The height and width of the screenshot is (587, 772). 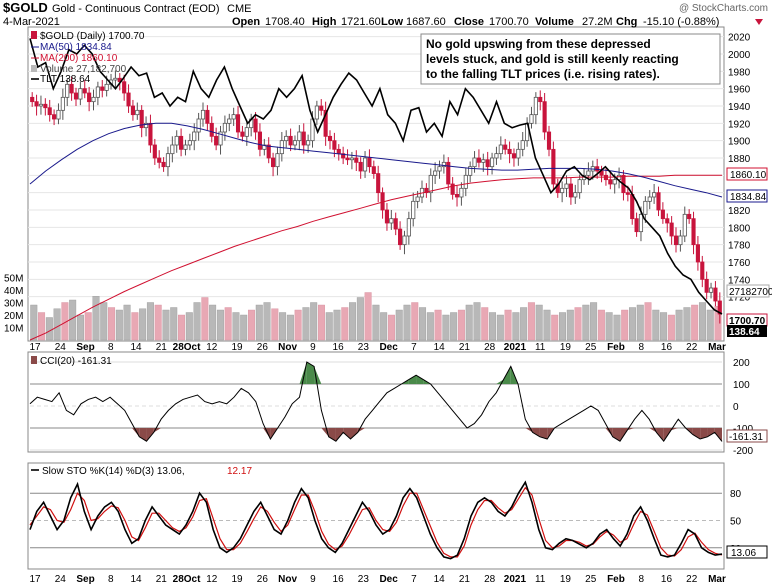 What do you see at coordinates (85, 579) in the screenshot?
I see `sto-x-tick: Sep` at bounding box center [85, 579].